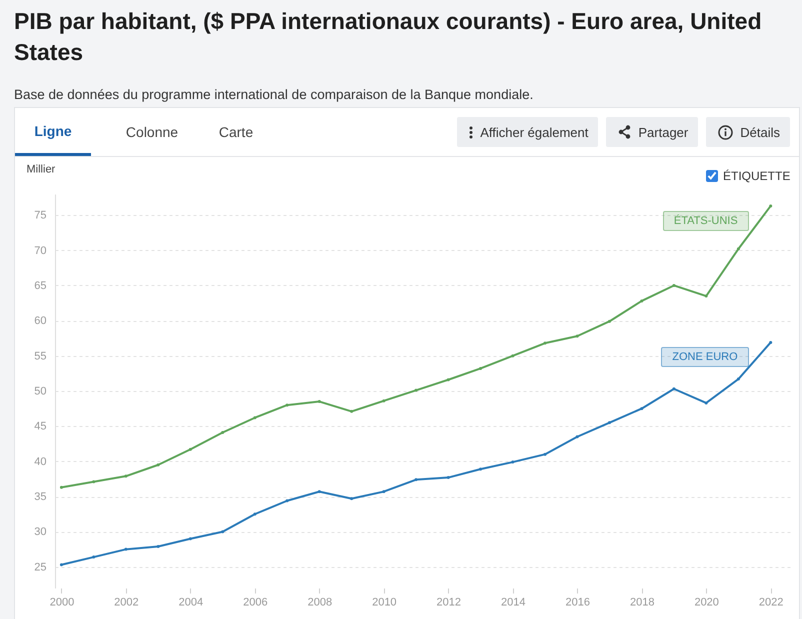 This screenshot has width=802, height=619. What do you see at coordinates (255, 602) in the screenshot?
I see `x-tick-label: 2006` at bounding box center [255, 602].